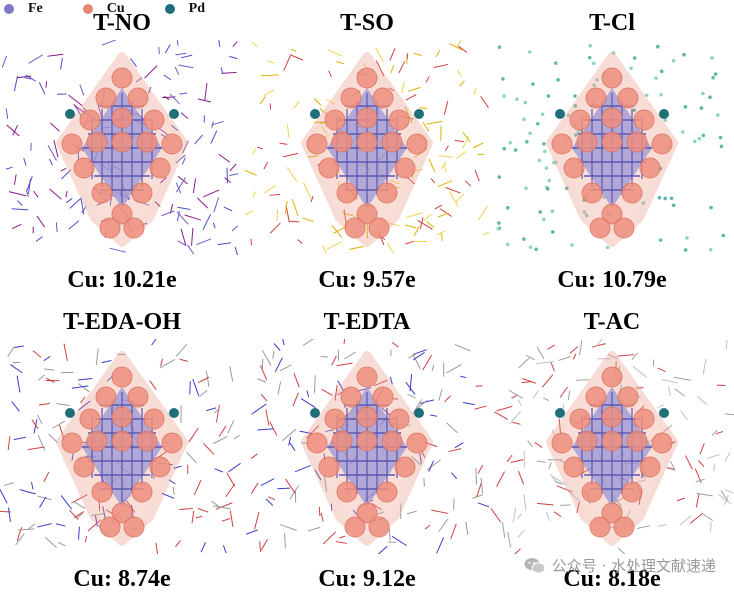  I want to click on legend-label: Pd, so click(197, 8).